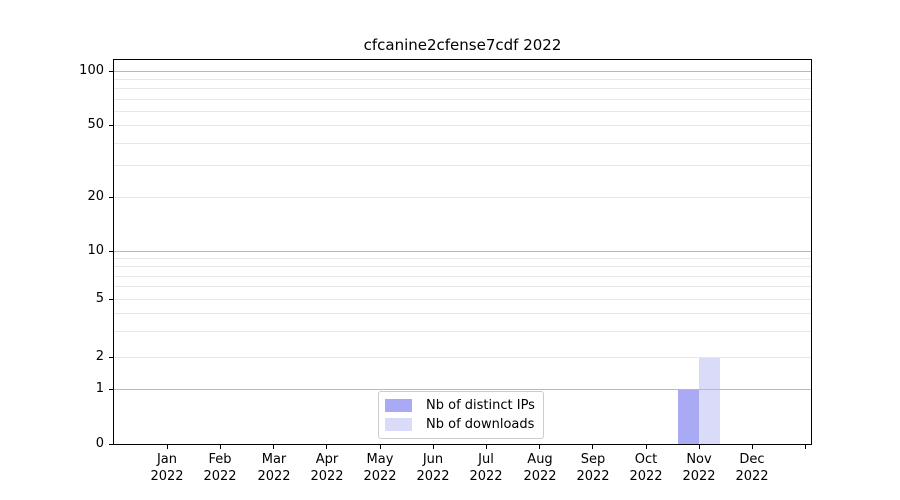 The width and height of the screenshot is (900, 500). Describe the element at coordinates (380, 468) in the screenshot. I see `x-tick-label: May 2022` at that location.